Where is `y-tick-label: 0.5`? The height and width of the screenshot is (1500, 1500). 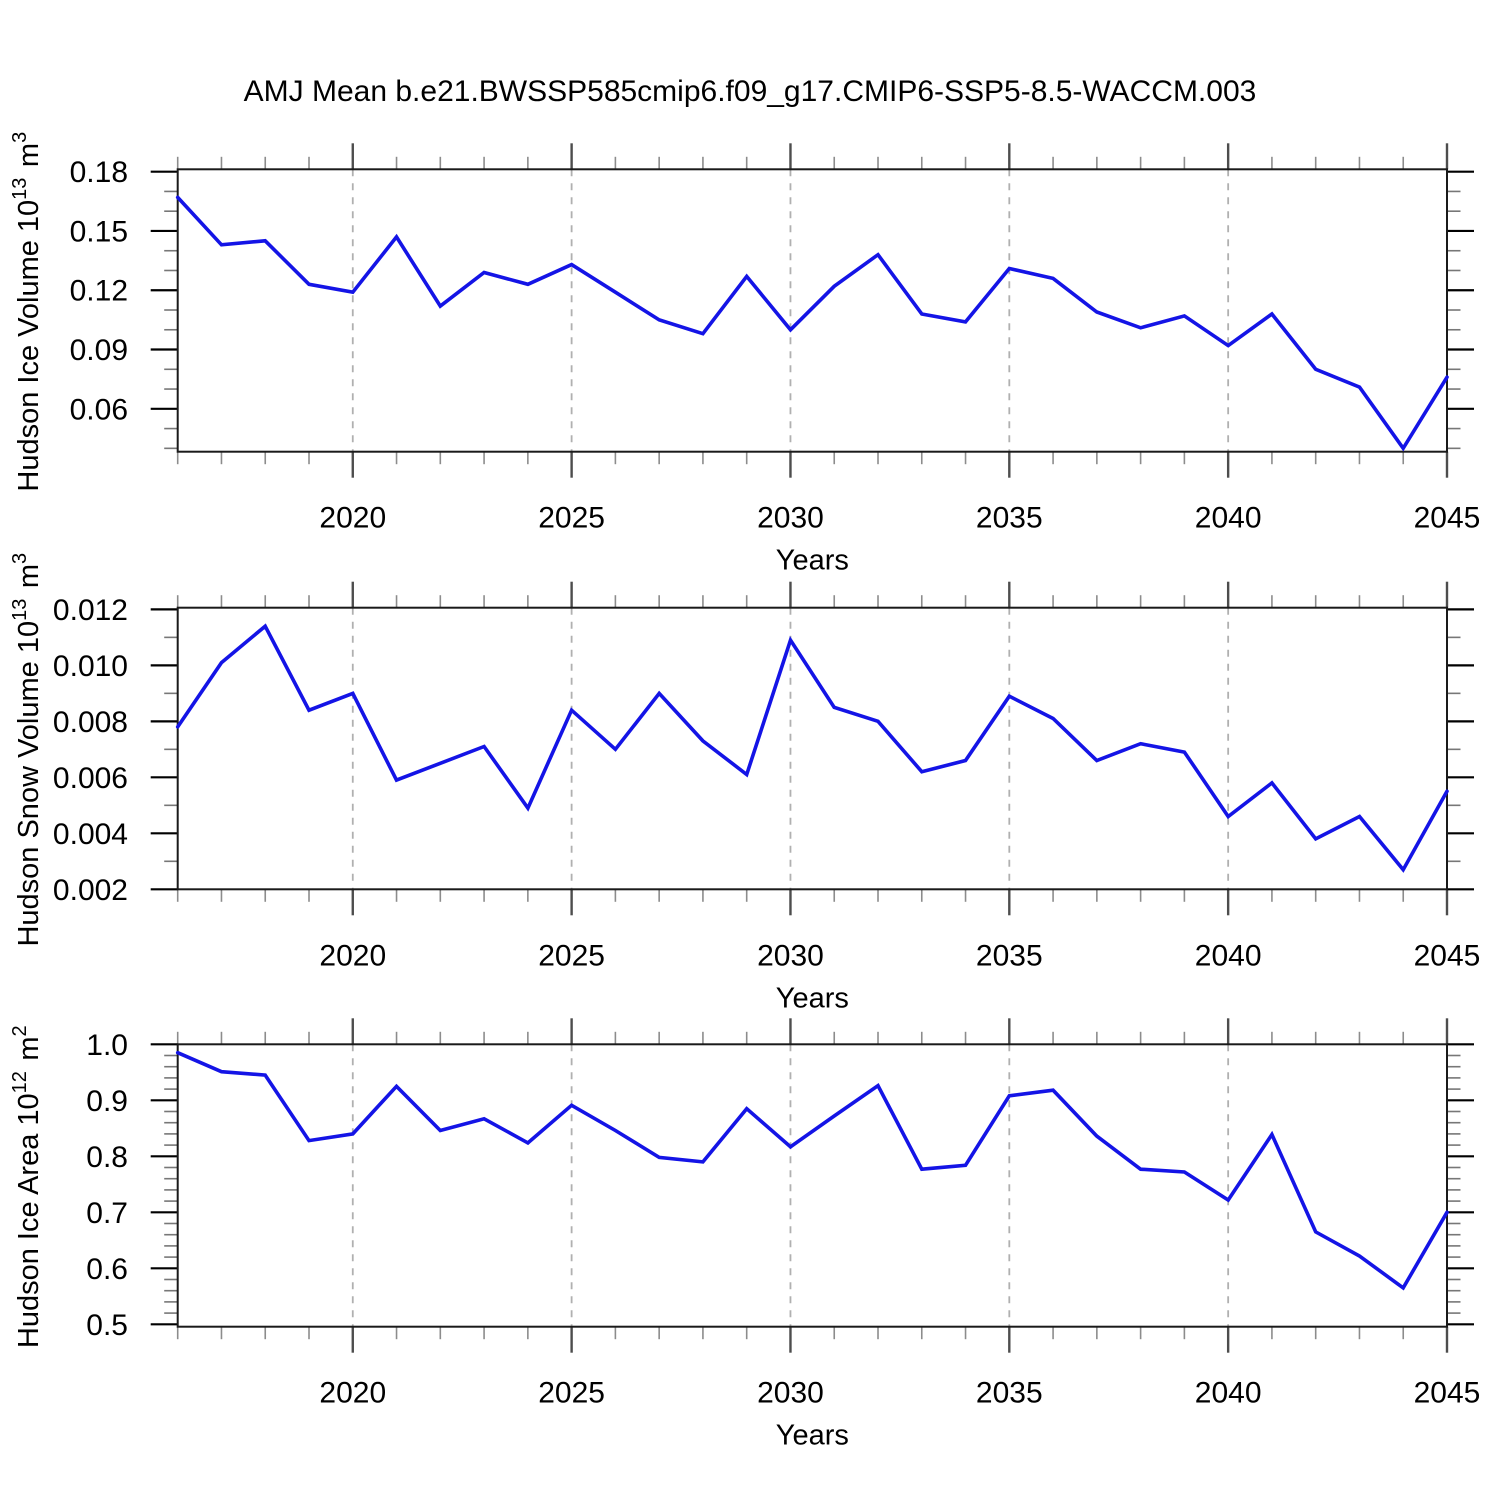
y-tick-label: 0.5 is located at coordinates (107, 1325).